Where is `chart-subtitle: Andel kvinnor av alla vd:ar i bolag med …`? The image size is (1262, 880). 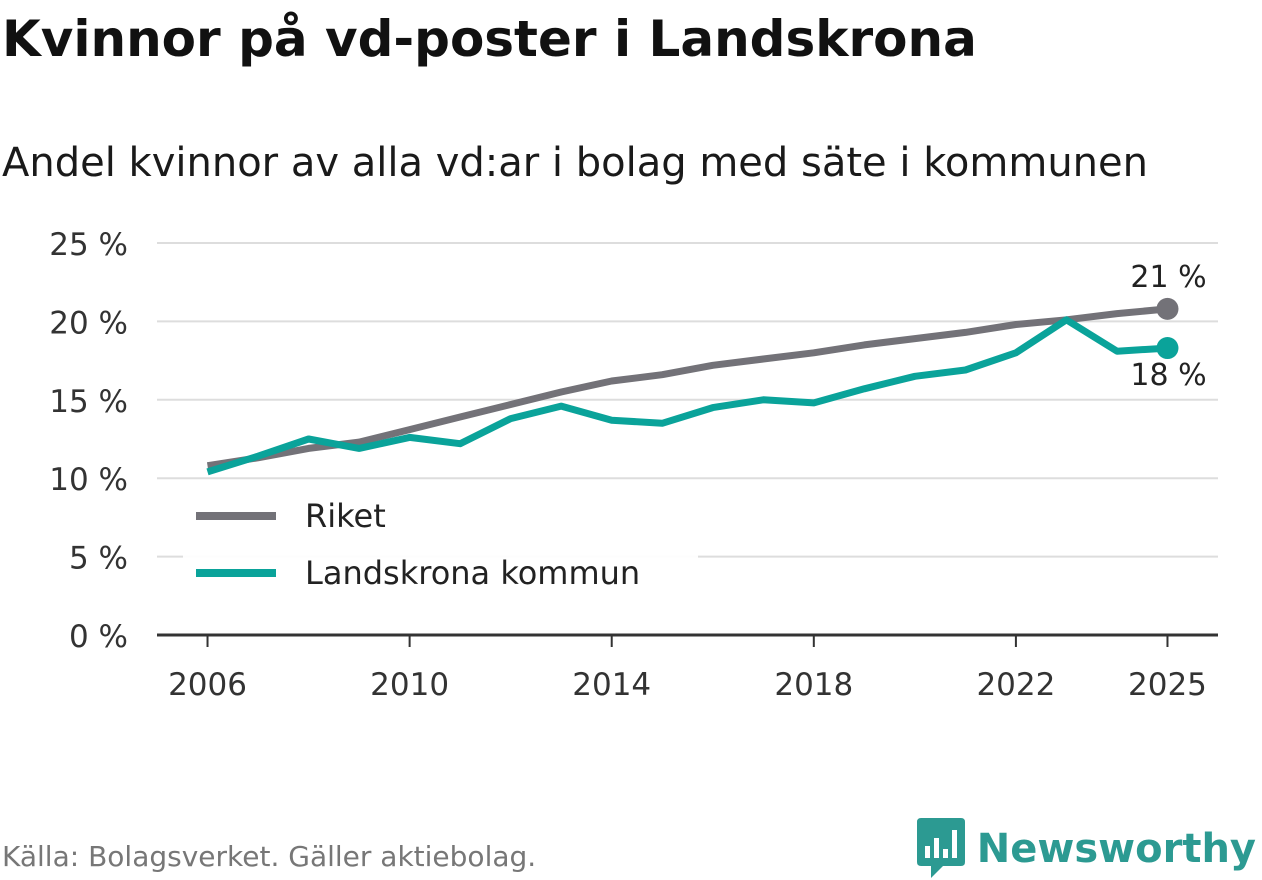
chart-subtitle: Andel kvinnor av alla vd:ar i bolag med … is located at coordinates (575, 163).